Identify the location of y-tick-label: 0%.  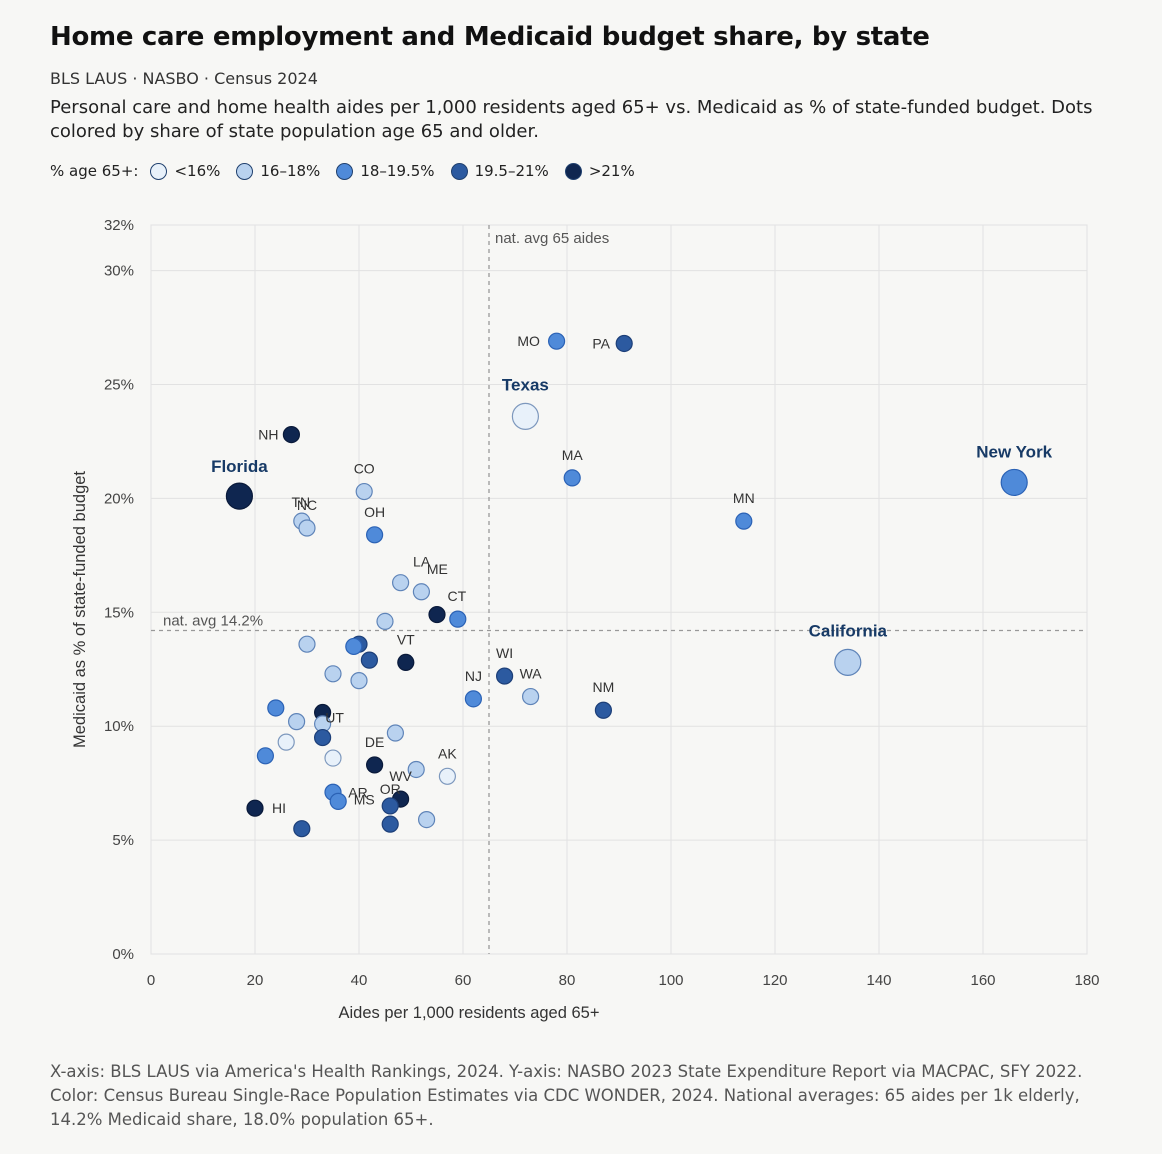
(123, 954).